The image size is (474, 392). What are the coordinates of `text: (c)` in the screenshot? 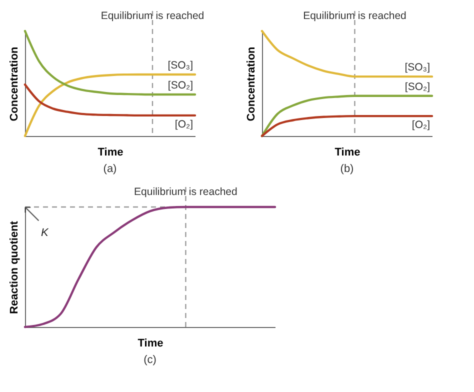 It's located at (150, 360).